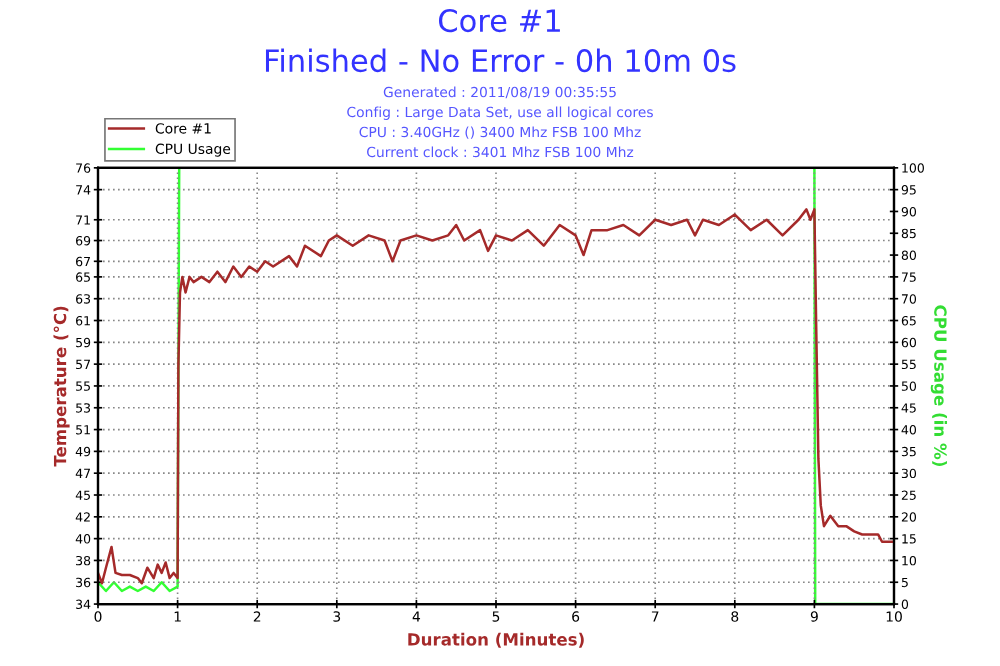  What do you see at coordinates (499, 21) in the screenshot?
I see `chart-title: Core #1` at bounding box center [499, 21].